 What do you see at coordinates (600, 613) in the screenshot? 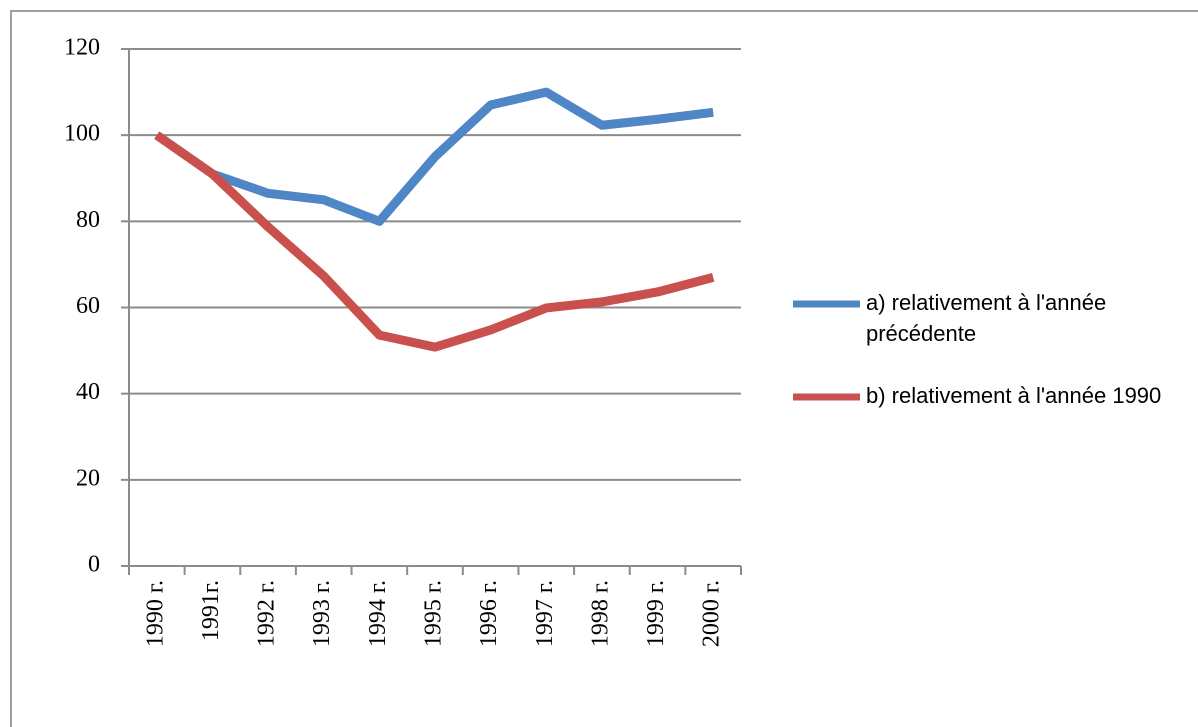
I see `x-tick-label: 1998 г.` at bounding box center [600, 613].